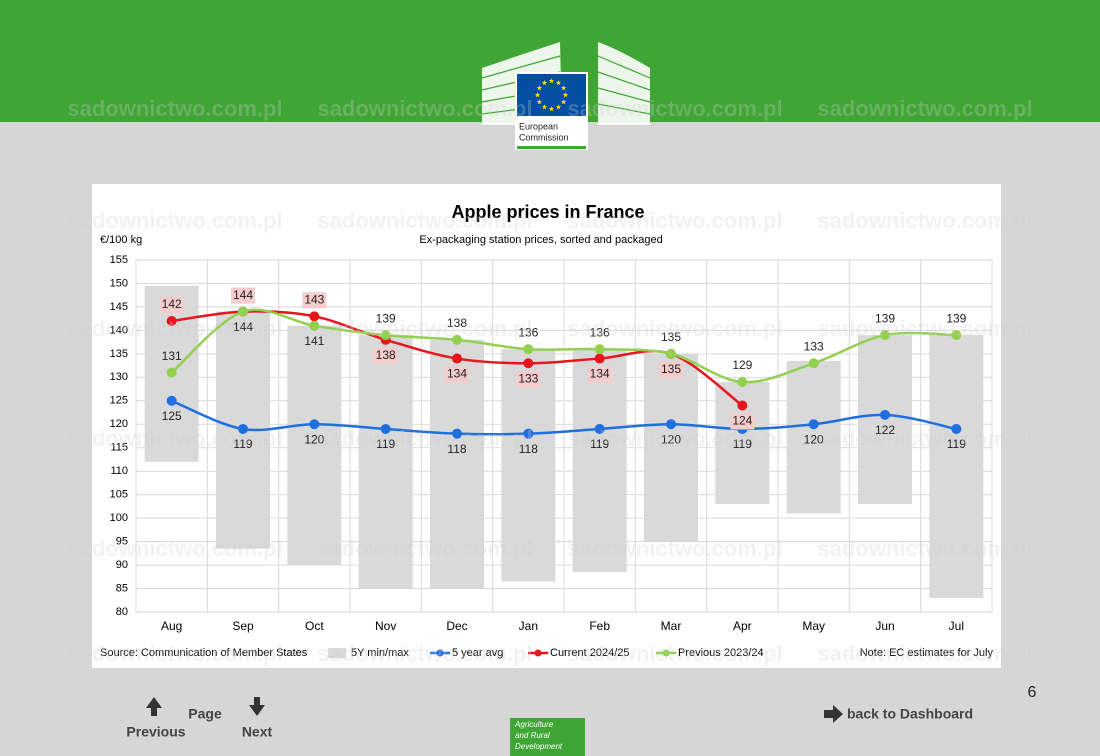  Describe the element at coordinates (544, 137) in the screenshot. I see `logo-text: Commission` at that location.